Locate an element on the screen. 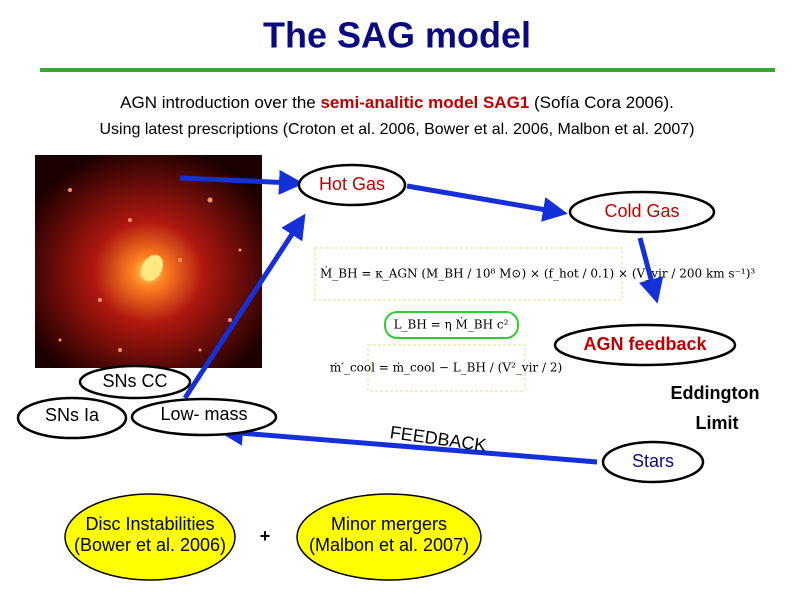  intro-text: (Sofía Cora 2006). is located at coordinates (601, 102).